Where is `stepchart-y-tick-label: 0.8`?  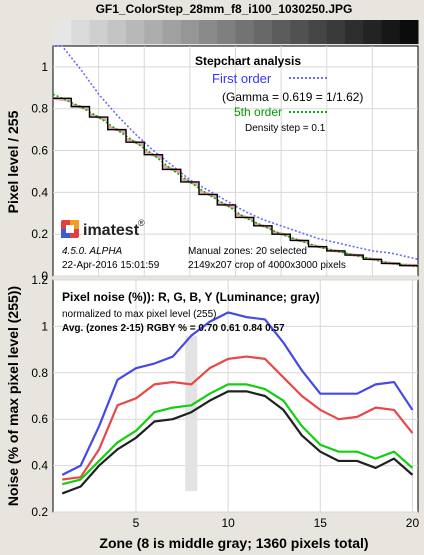
stepchart-y-tick-label: 0.8 is located at coordinates (39, 109).